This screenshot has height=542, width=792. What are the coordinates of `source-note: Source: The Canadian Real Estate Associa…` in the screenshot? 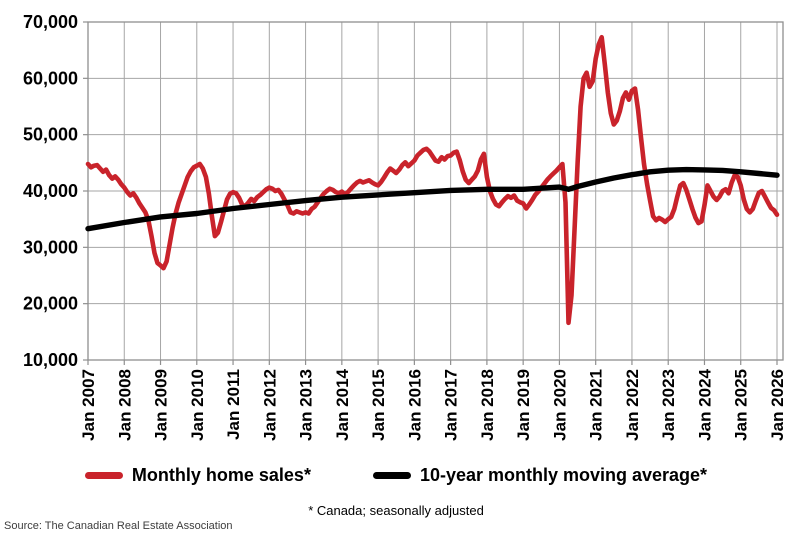 It's located at (118, 526).